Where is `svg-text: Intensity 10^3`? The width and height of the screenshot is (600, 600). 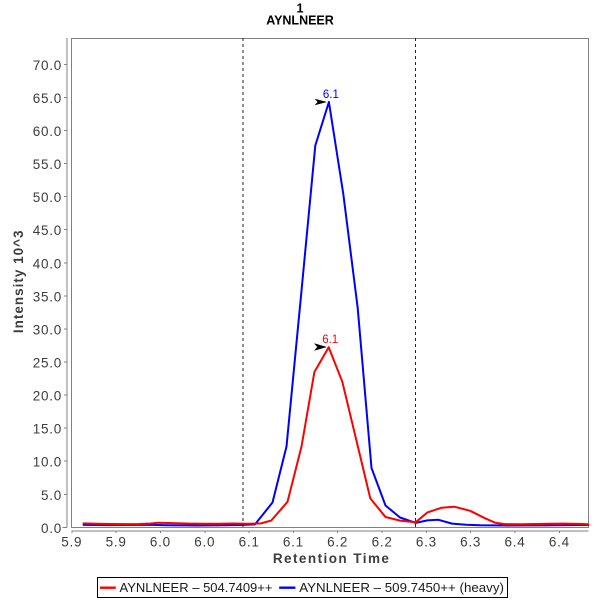 svg-text: Intensity 10^3 is located at coordinates (18, 281).